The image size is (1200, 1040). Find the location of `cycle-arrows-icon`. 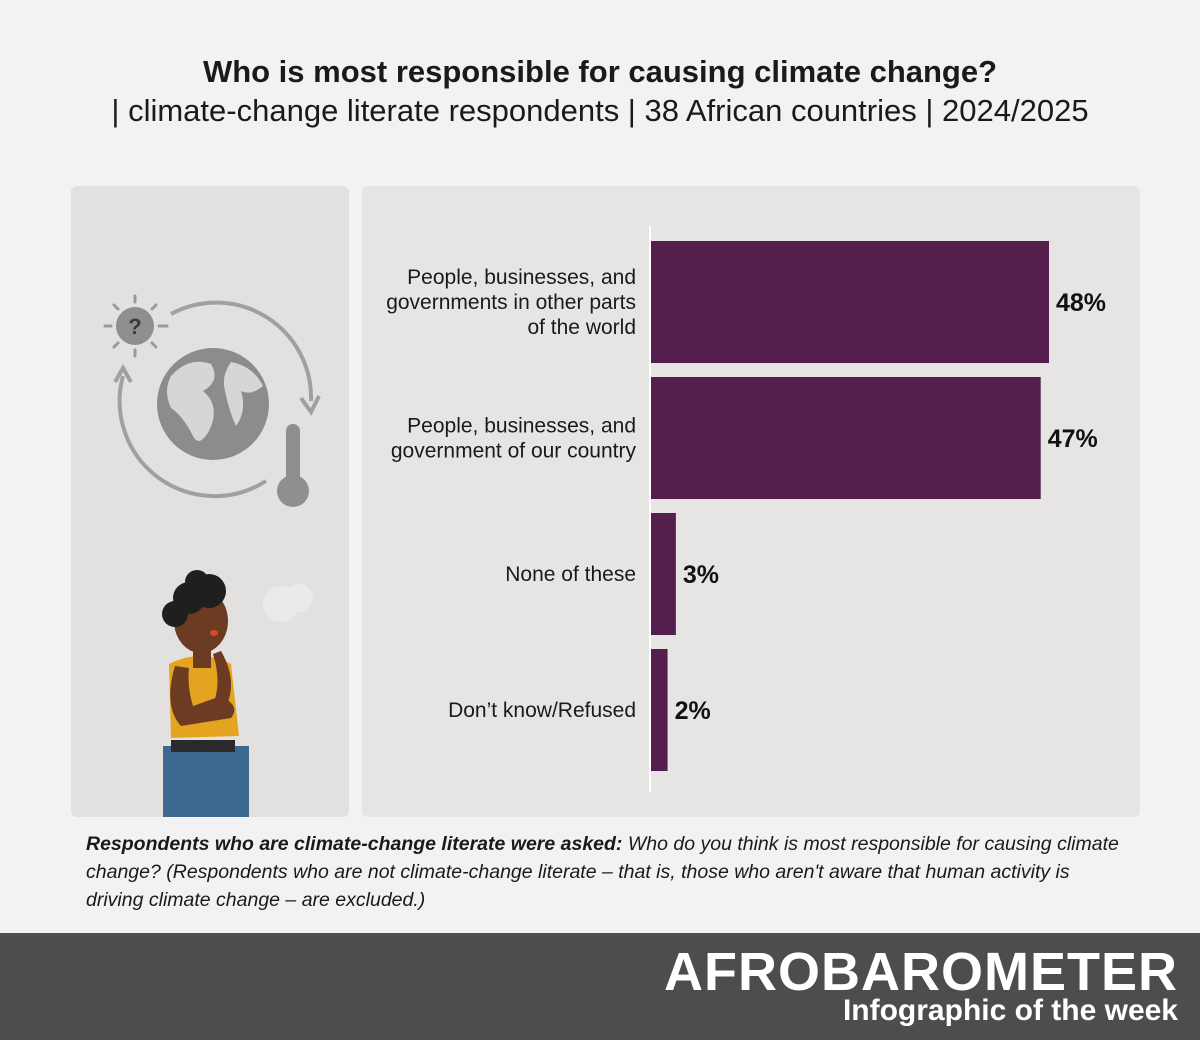

cycle-arrows-icon is located at coordinates (217, 399).